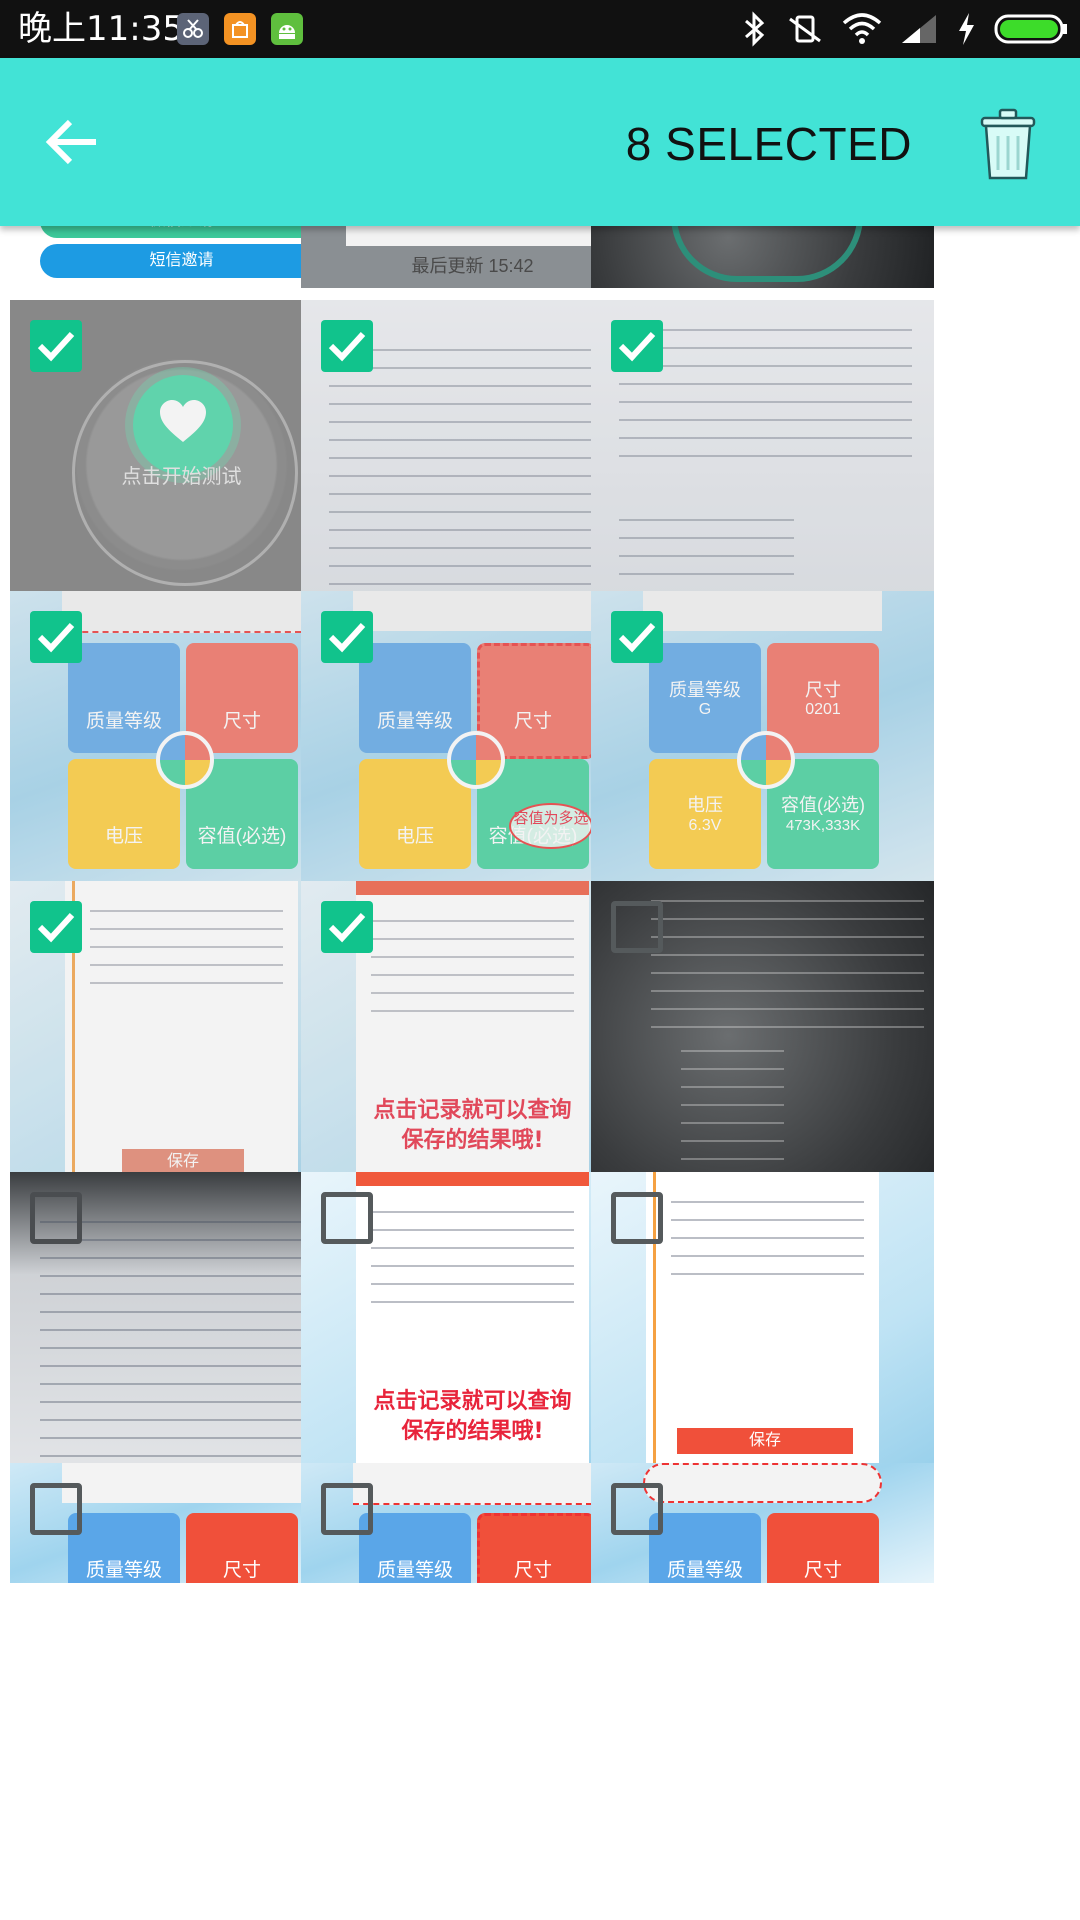 The height and width of the screenshot is (1920, 1080). What do you see at coordinates (181, 471) in the screenshot?
I see `photo-thumbnail: 点击开始测试` at bounding box center [181, 471].